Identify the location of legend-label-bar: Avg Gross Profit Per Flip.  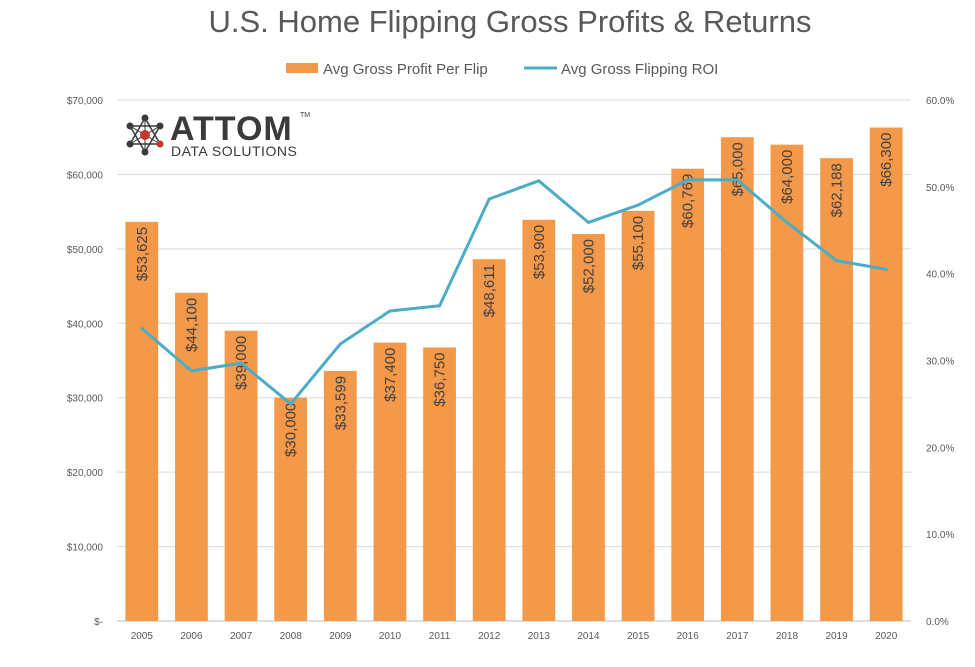
(405, 69).